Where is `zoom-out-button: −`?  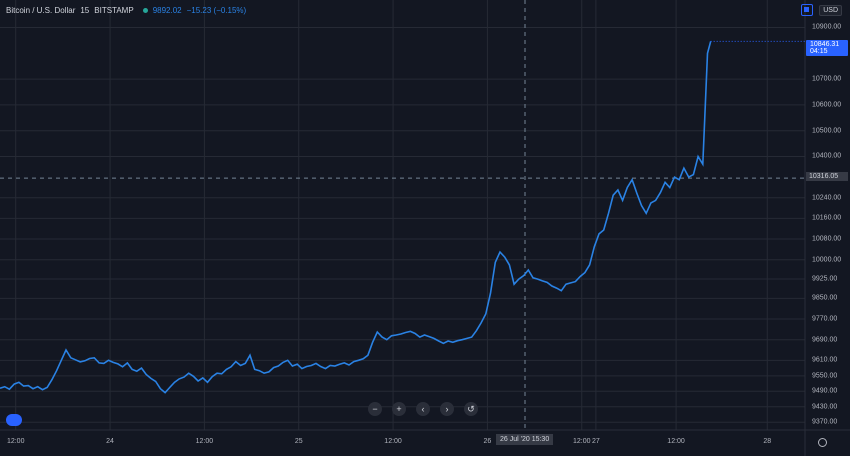
zoom-out-button: − is located at coordinates (375, 409).